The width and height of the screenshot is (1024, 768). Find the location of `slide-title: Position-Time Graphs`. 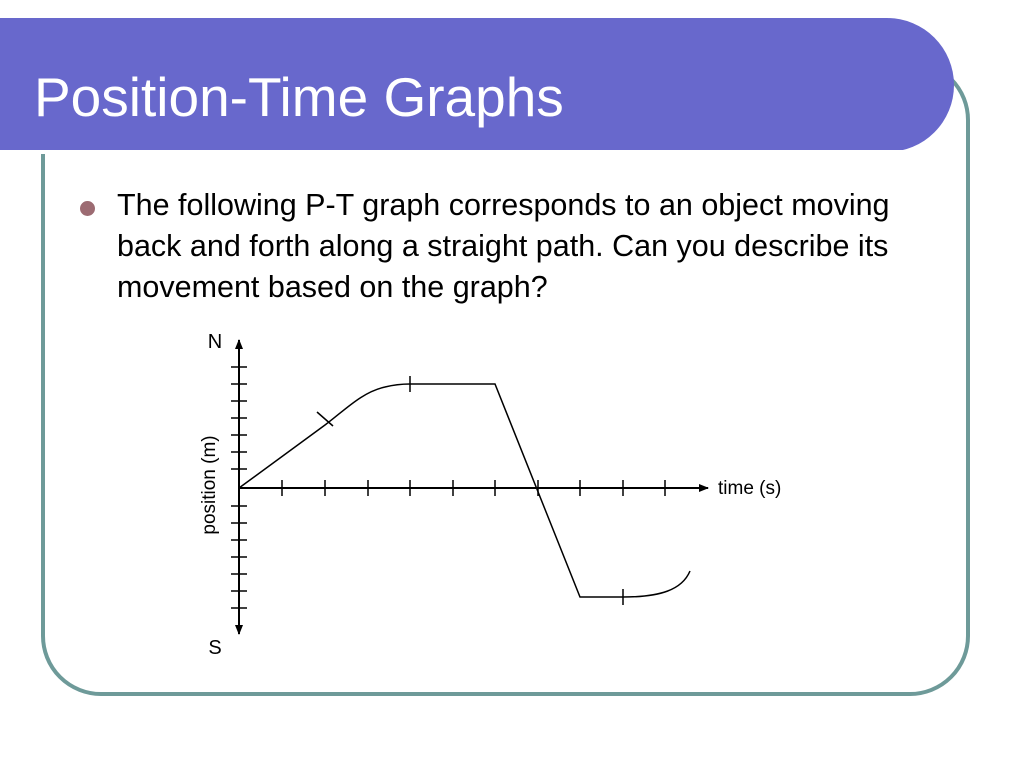

slide-title: Position-Time Graphs is located at coordinates (299, 97).